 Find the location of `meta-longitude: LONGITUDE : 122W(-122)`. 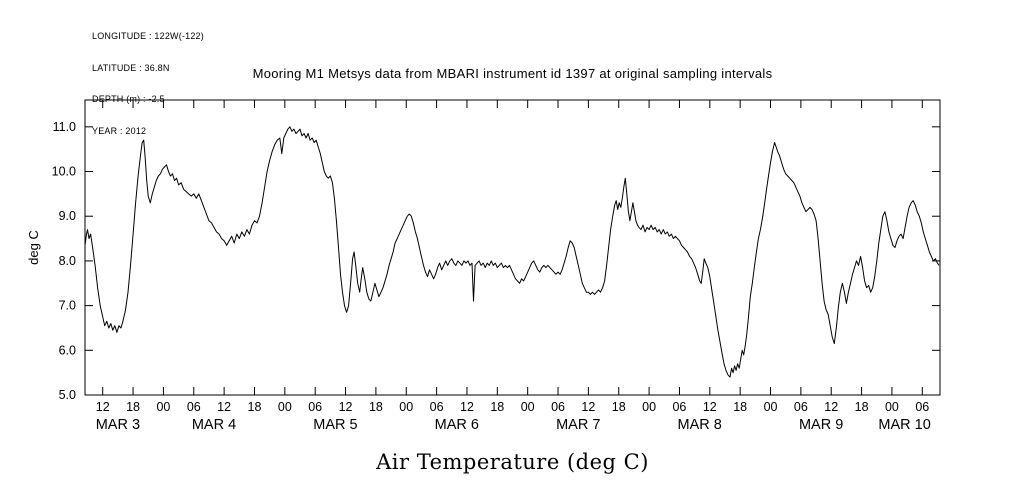

meta-longitude: LONGITUDE : 122W(-122) is located at coordinates (148, 36).